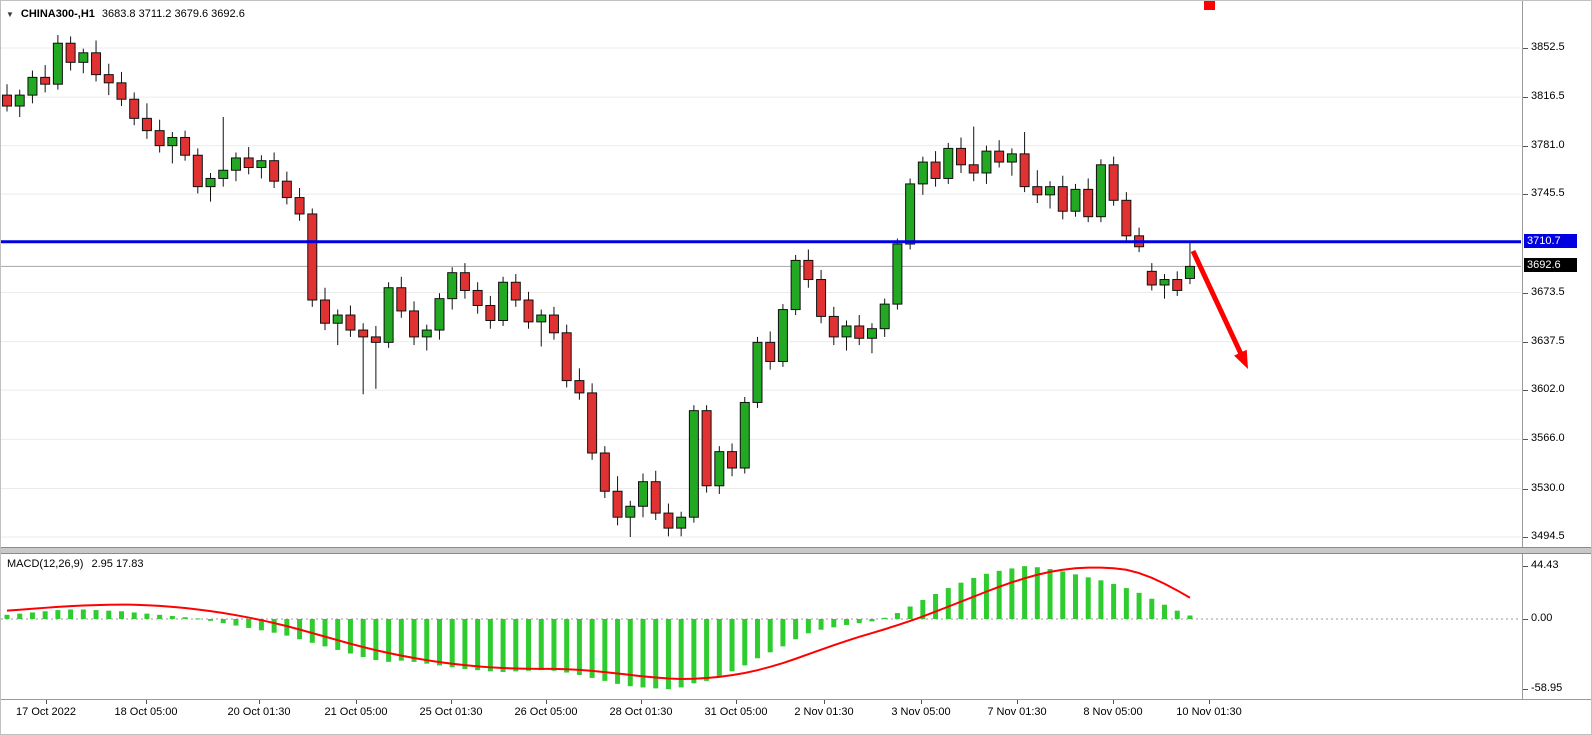 This screenshot has width=1592, height=735. What do you see at coordinates (1550, 265) in the screenshot?
I see `current-price-tag: 3692.6` at bounding box center [1550, 265].